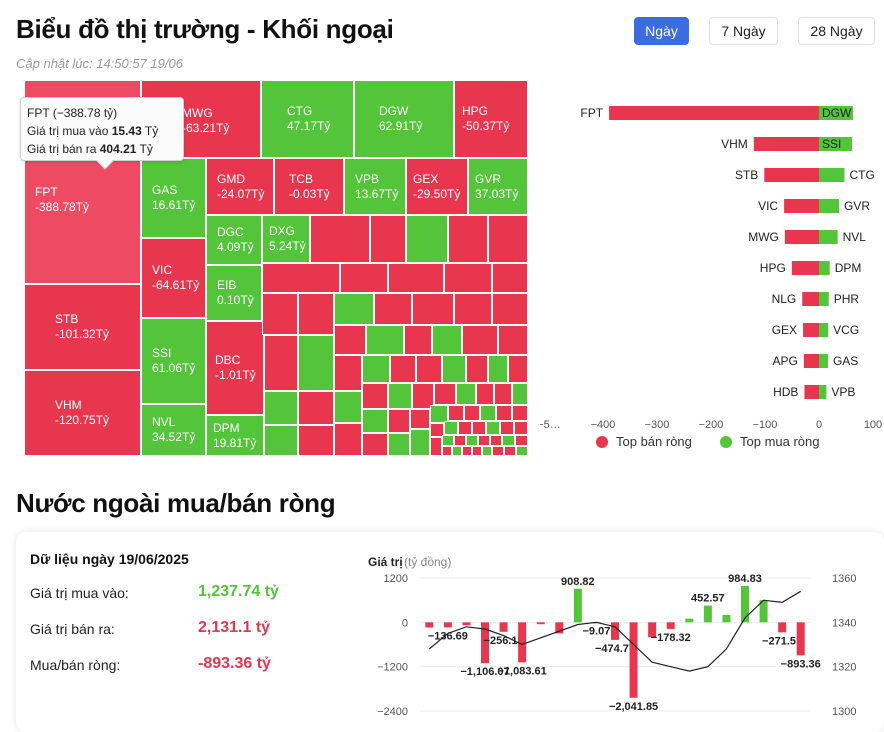 The height and width of the screenshot is (732, 884). Describe the element at coordinates (234, 240) in the screenshot. I see `treemap-tile-dgc: DGC 4.09Tỷ` at that location.